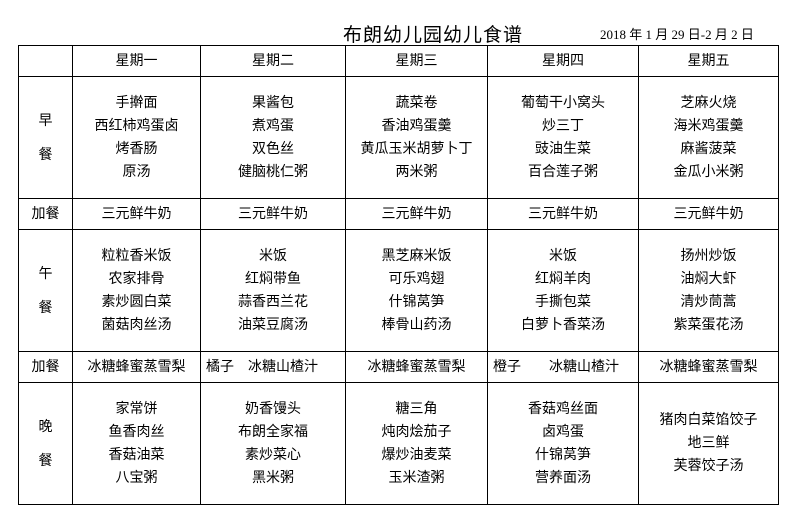  Describe the element at coordinates (708, 278) in the screenshot. I see `dish-item: 油焖大虾` at that location.